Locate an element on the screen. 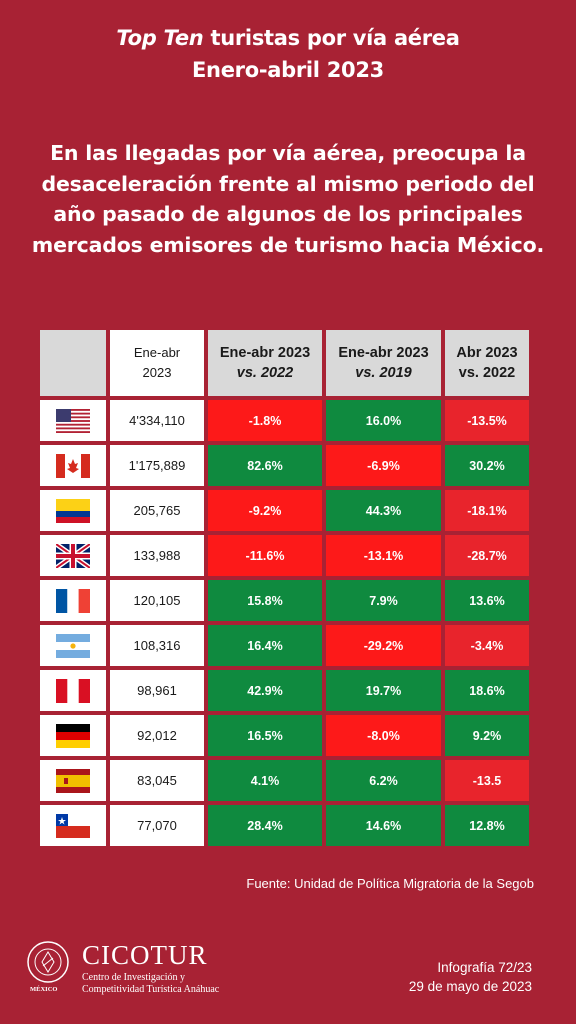 The height and width of the screenshot is (1024, 576). change-vs-2019: 16.0% is located at coordinates (383, 420).